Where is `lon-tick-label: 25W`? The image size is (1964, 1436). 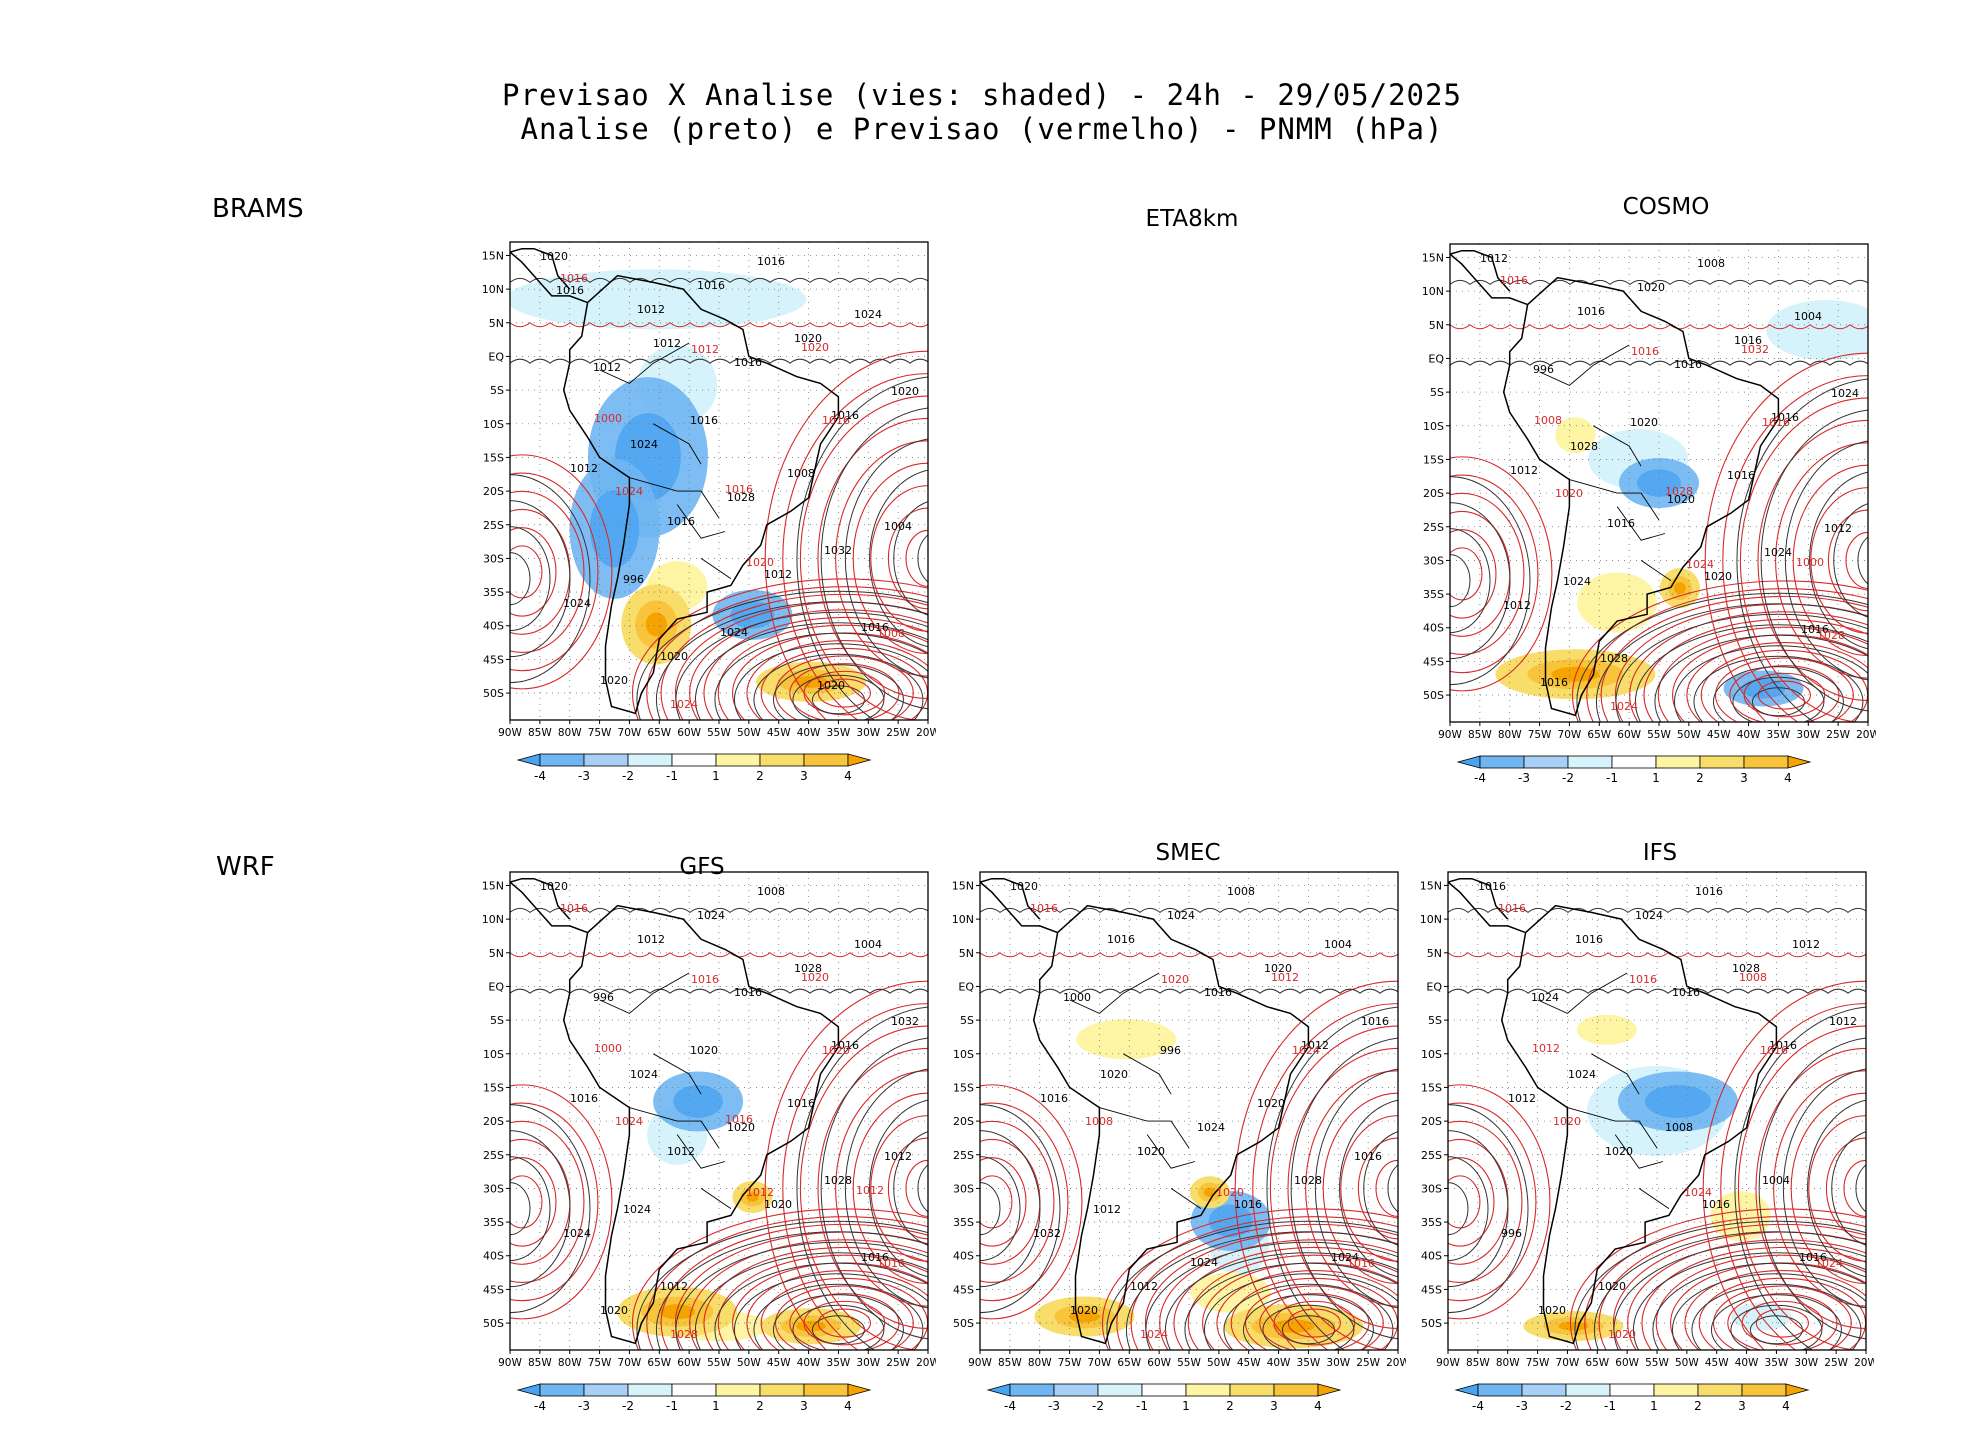 lon-tick-label: 25W is located at coordinates (1368, 1363).